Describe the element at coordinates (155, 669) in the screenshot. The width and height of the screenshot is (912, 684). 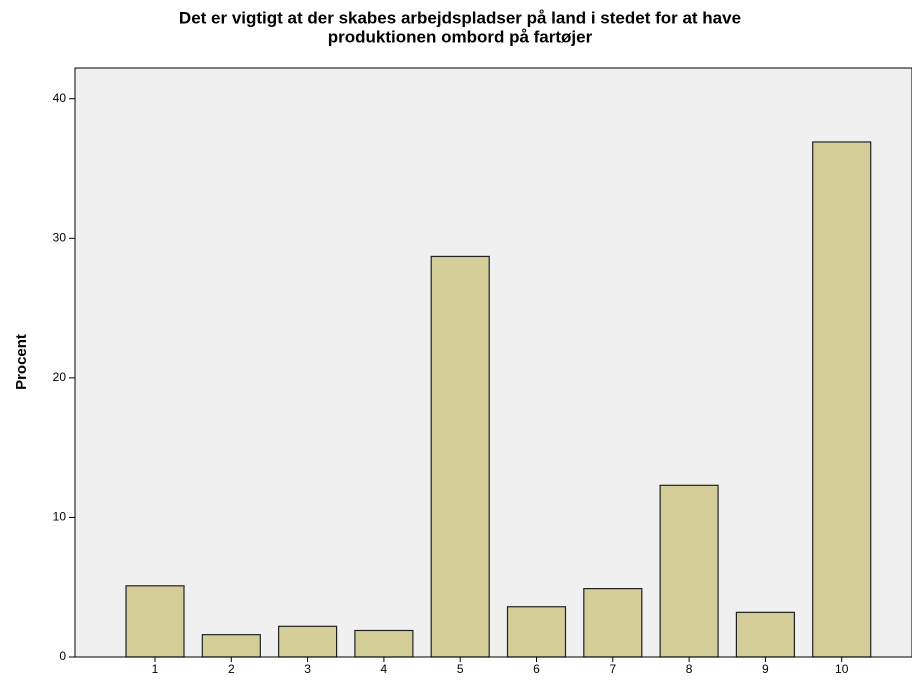
I see `x-tick-label: 1` at that location.